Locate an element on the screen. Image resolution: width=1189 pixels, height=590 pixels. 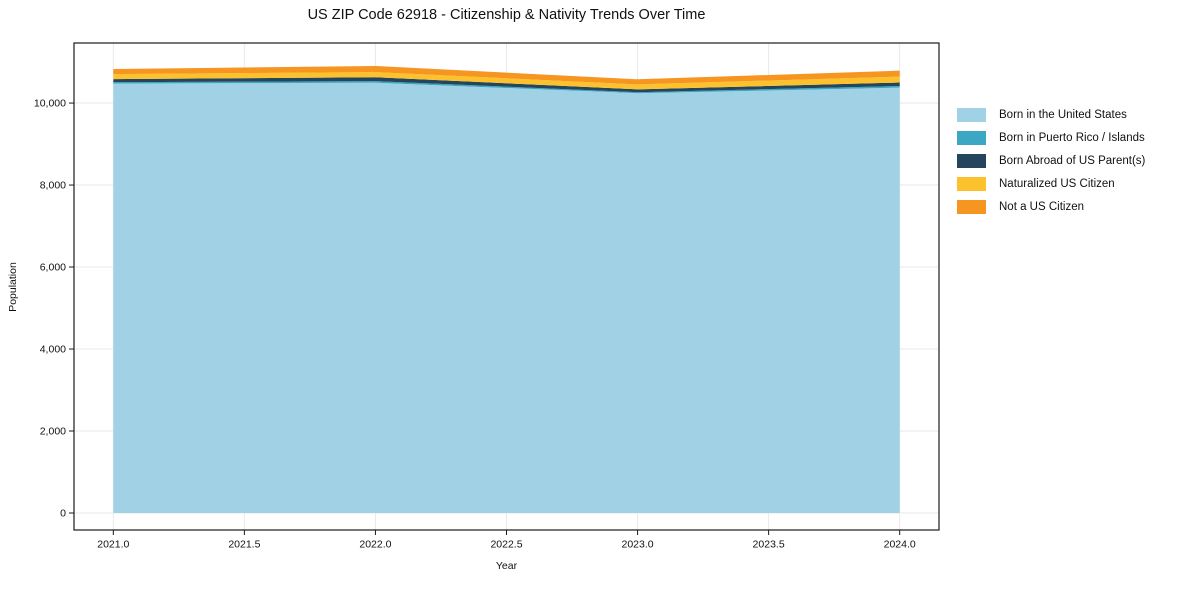
legend-item: Born Abroad of US Parent(s) is located at coordinates (1051, 160).